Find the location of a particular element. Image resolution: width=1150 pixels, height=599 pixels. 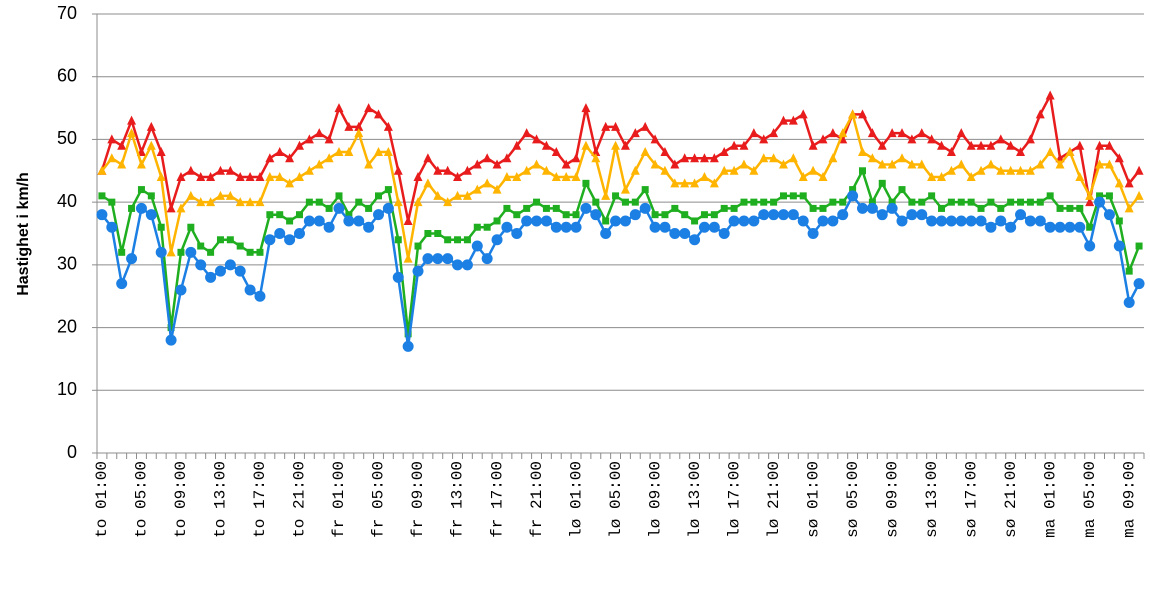

x-tick-label: sø 13:00 is located at coordinates (932, 499).